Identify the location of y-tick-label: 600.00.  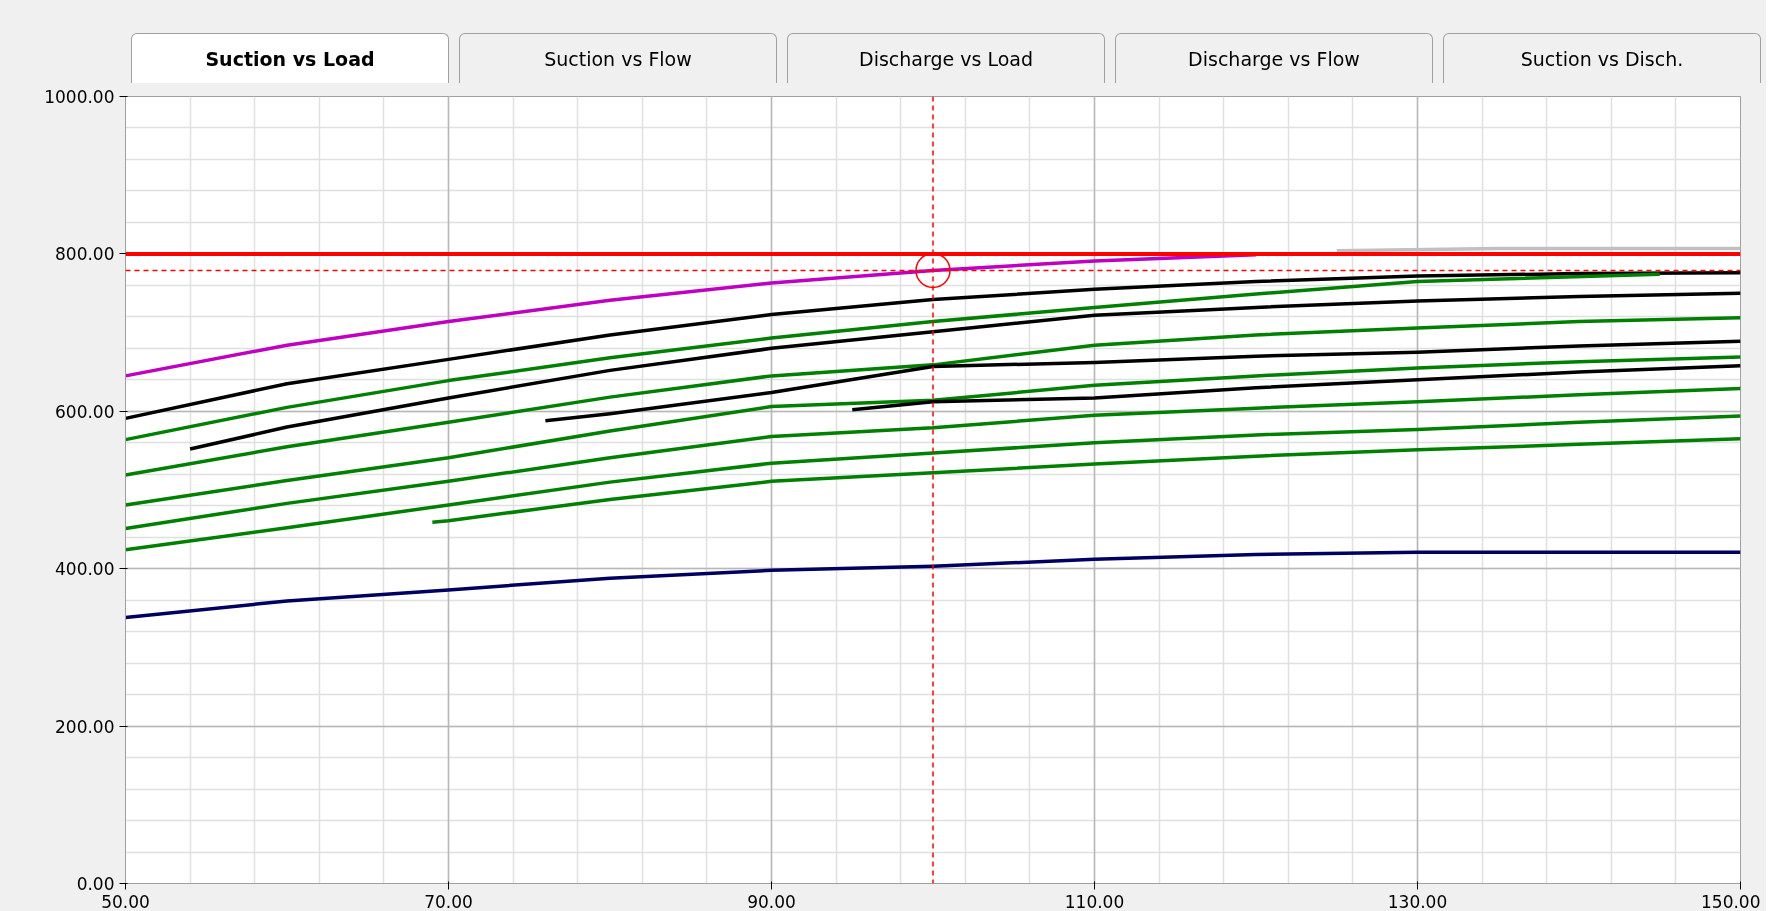
(85, 411).